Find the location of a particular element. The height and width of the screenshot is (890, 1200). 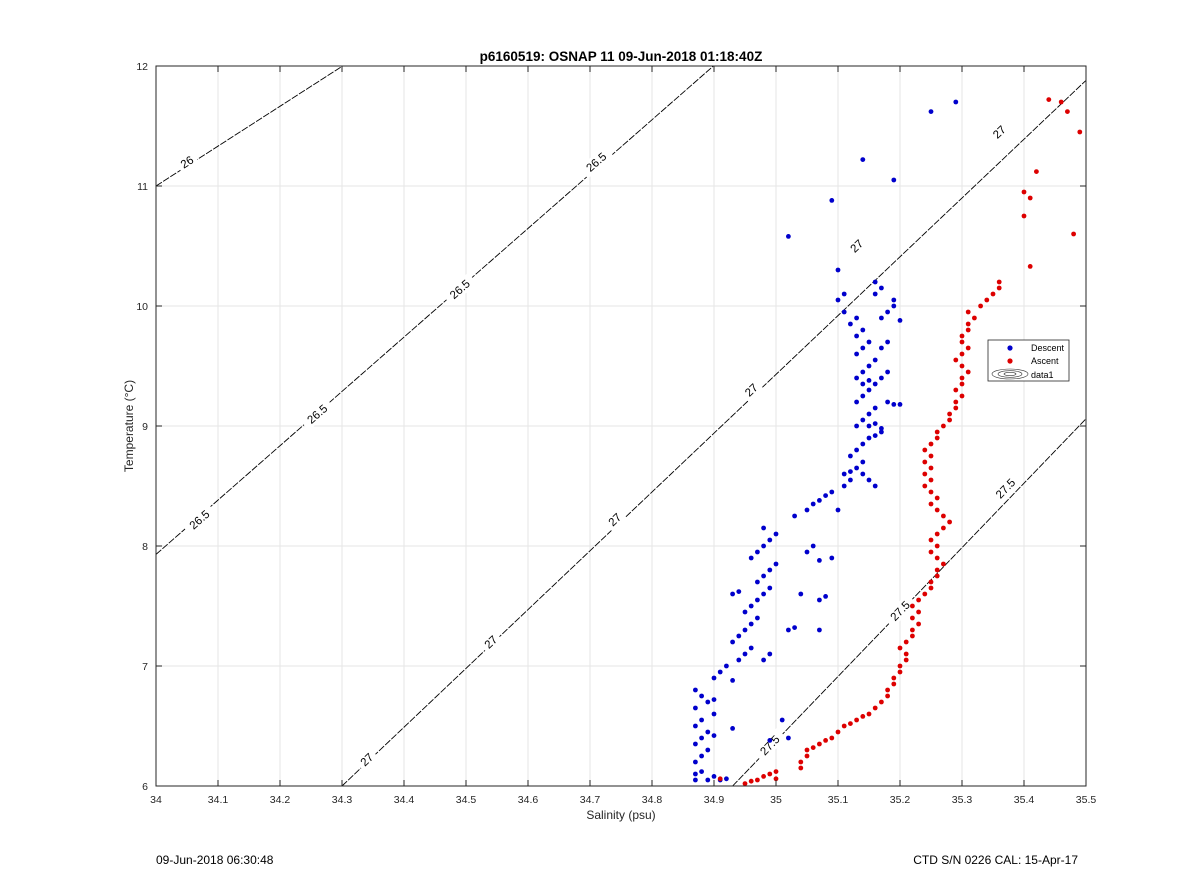

legend-box is located at coordinates (1028, 360).